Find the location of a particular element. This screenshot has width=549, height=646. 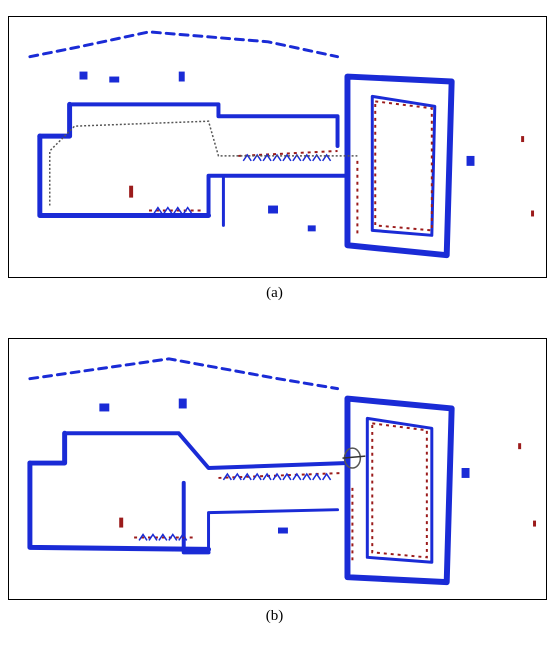

map-a-wall-top is located at coordinates (184, 44).